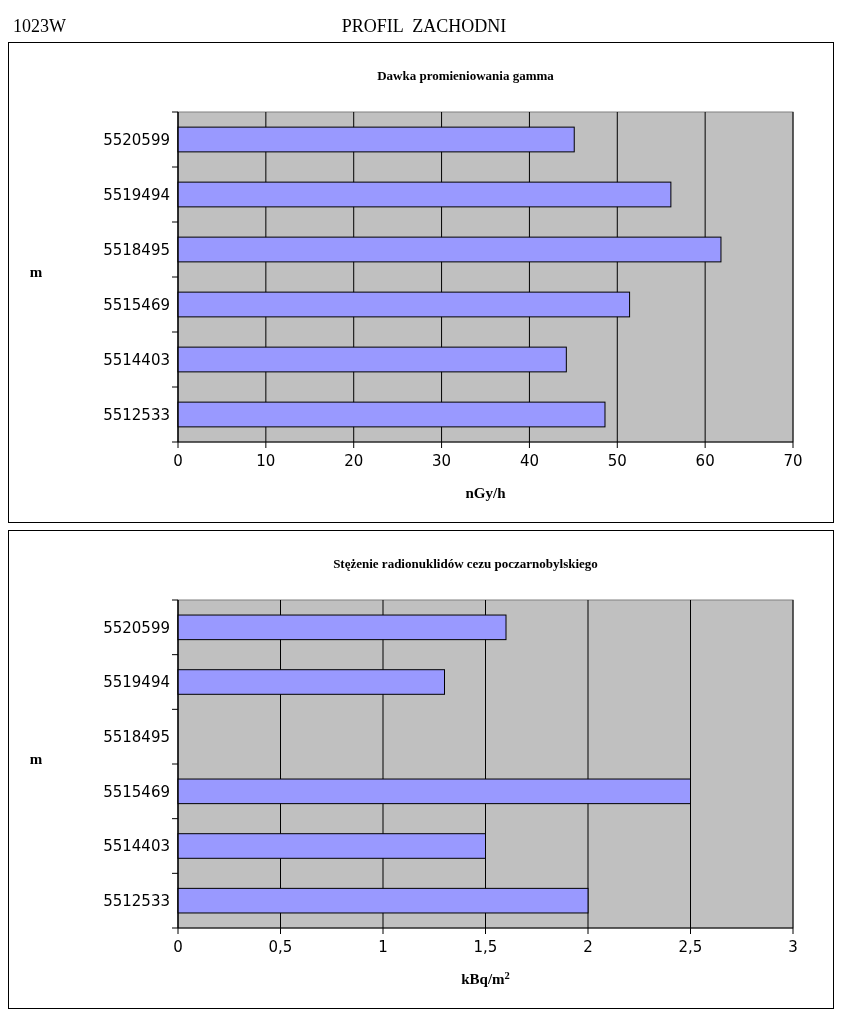  Describe the element at coordinates (690, 947) in the screenshot. I see `x-tick-label: 2,5` at that location.